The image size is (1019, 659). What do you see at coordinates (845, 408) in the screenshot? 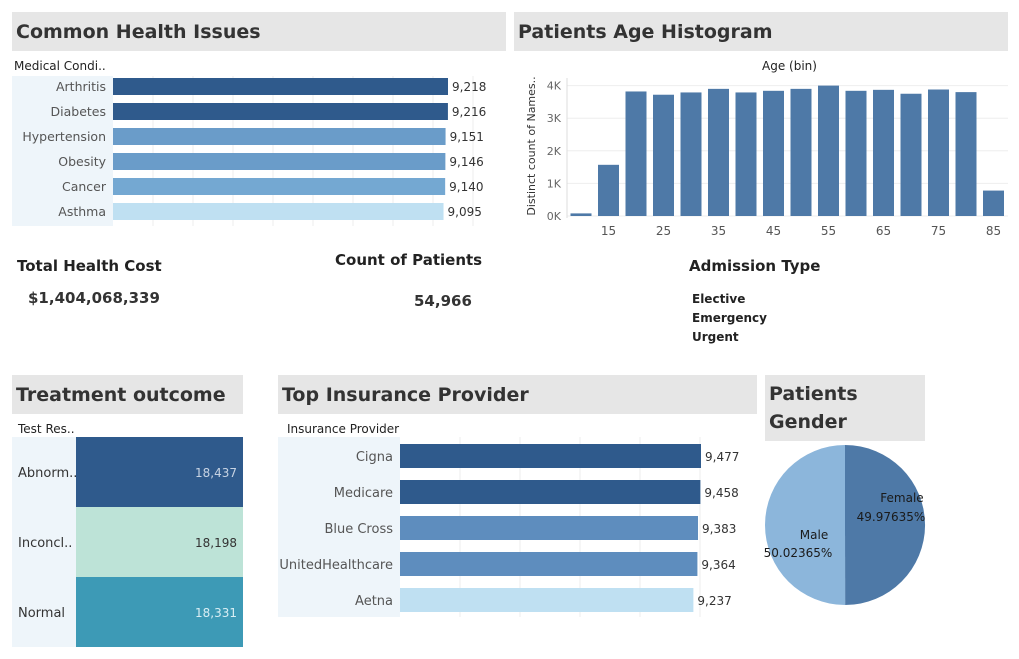
I see `gender-title: Patients Gender` at bounding box center [845, 408].